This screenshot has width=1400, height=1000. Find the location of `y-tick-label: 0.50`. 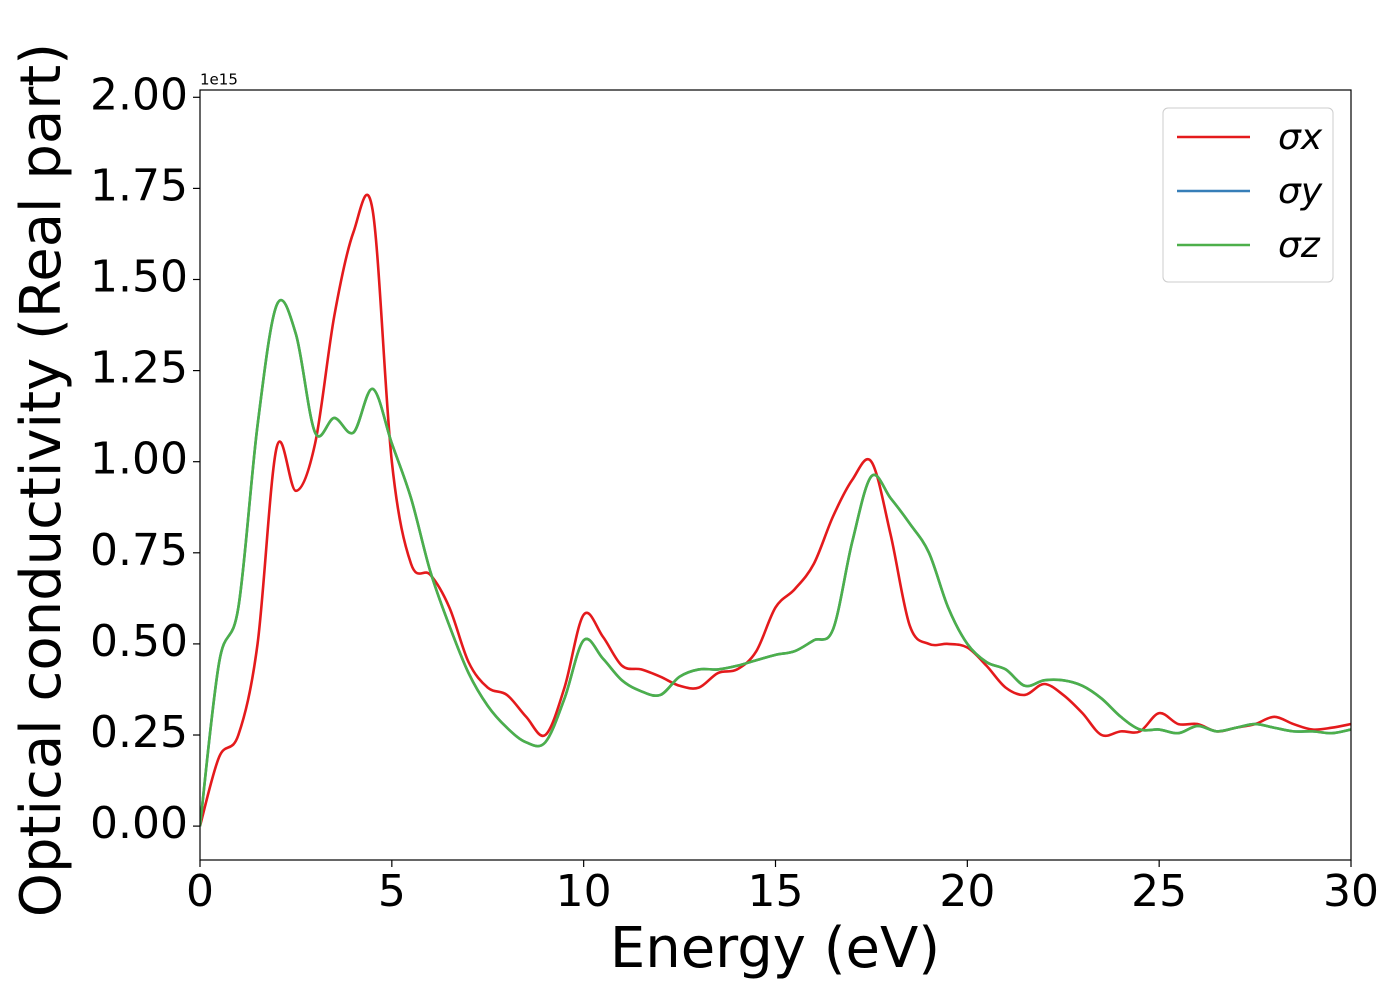

y-tick-label: 0.50 is located at coordinates (139, 641).